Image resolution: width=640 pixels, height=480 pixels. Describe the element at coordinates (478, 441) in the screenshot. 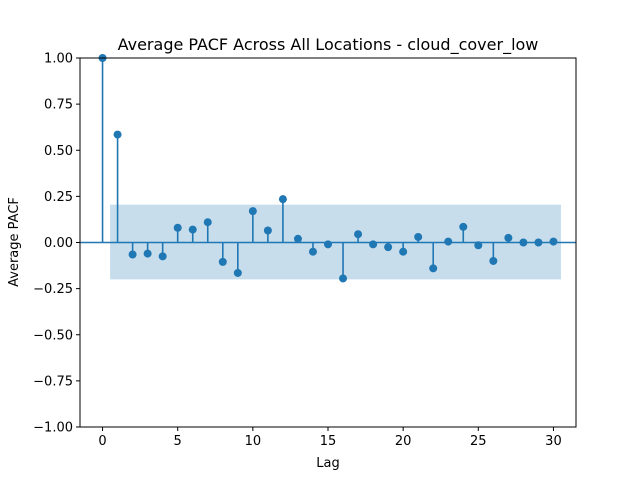

I see `x-tick-label-25: 25` at that location.